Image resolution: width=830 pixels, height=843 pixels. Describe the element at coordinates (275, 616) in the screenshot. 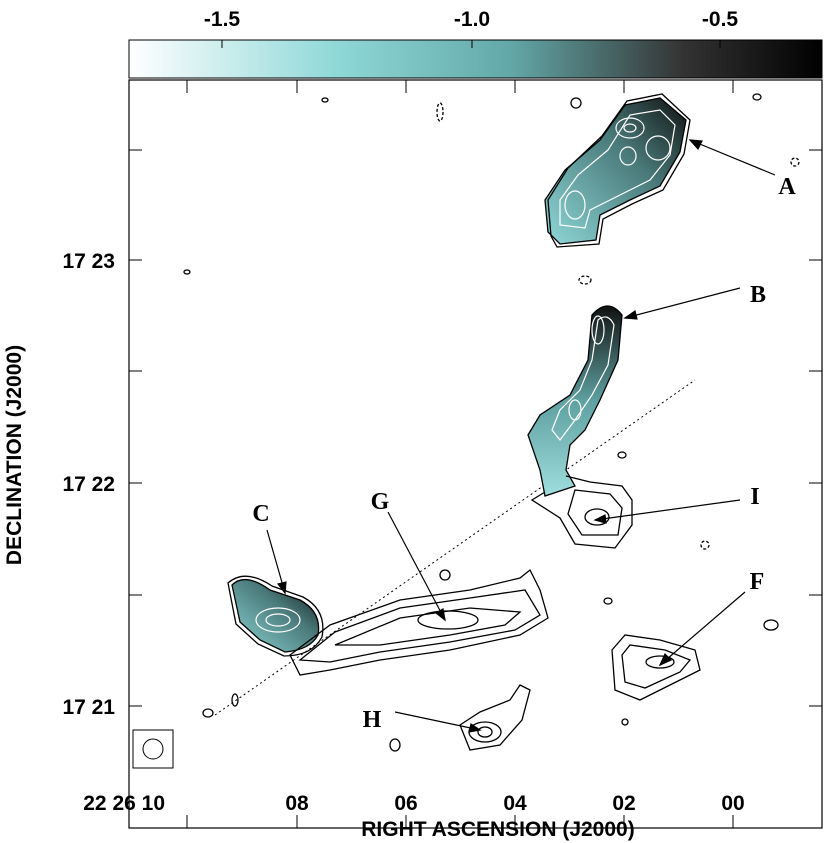

I see `source-c-contours` at that location.